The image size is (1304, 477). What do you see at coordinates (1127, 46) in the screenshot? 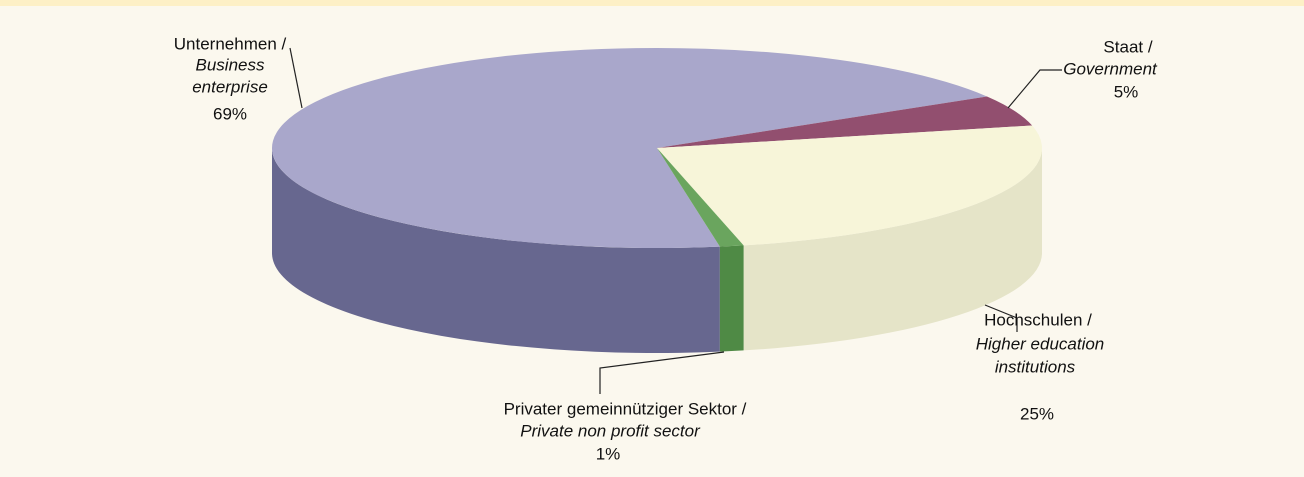
I see `slice-label: Staat /` at bounding box center [1127, 46].